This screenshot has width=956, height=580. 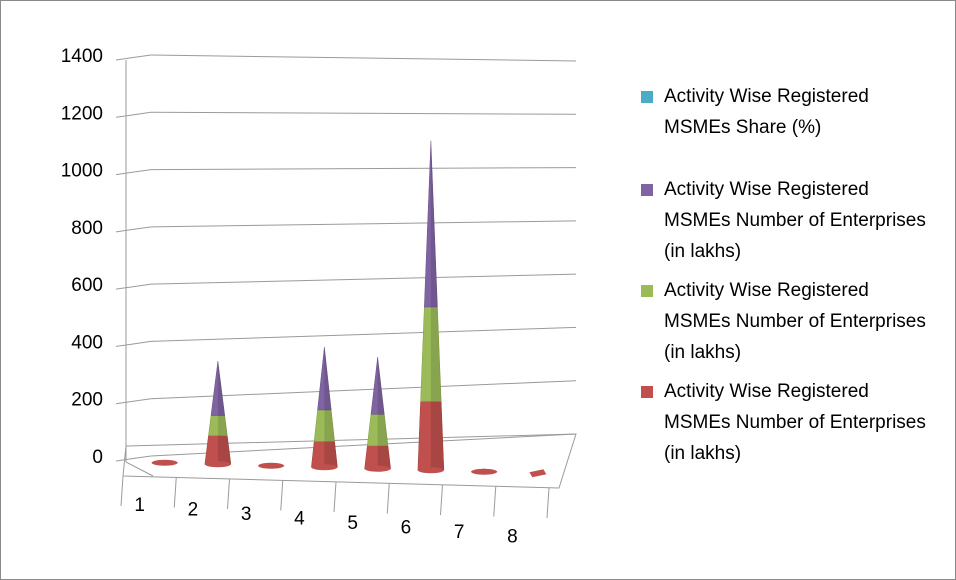 What do you see at coordinates (139, 505) in the screenshot?
I see `x-tick-label: 1` at bounding box center [139, 505].